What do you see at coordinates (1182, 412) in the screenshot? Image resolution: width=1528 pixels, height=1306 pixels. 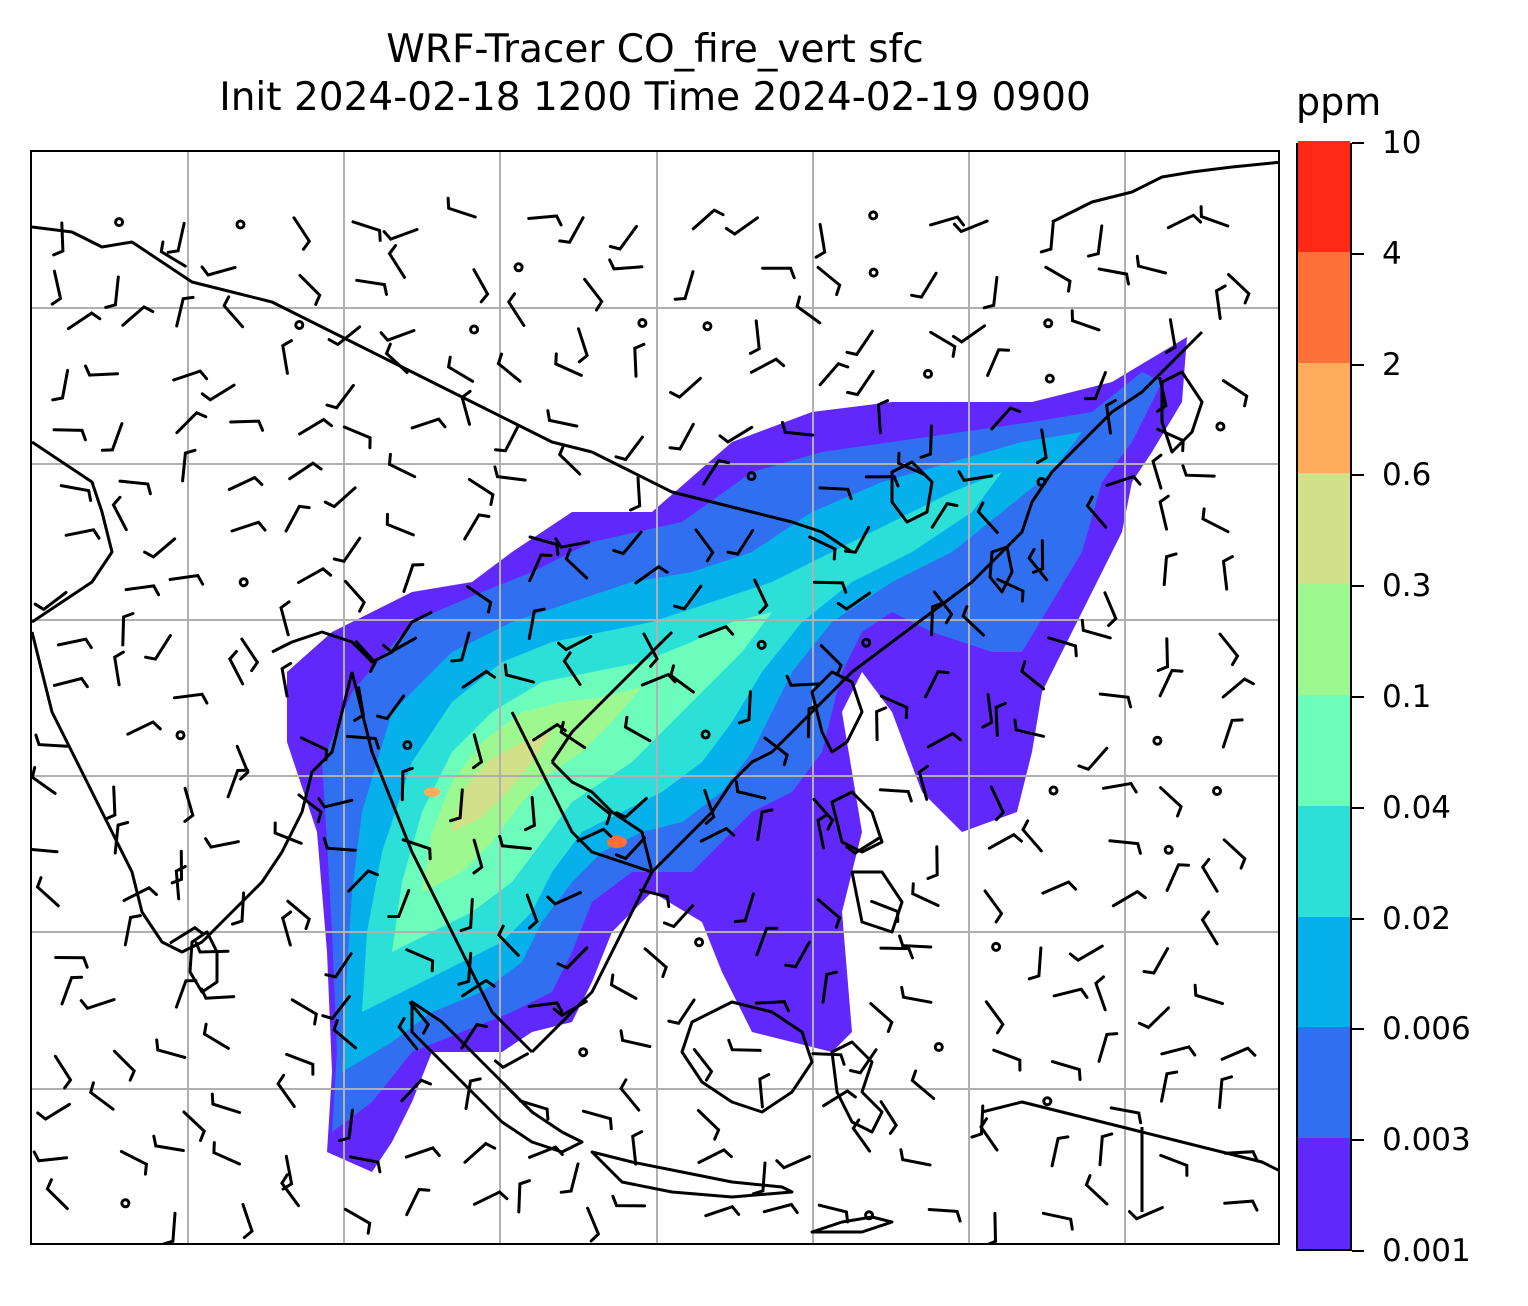 I see `korea-coastline` at bounding box center [1182, 412].